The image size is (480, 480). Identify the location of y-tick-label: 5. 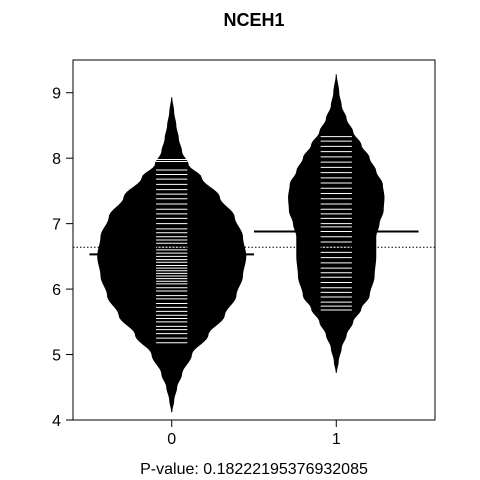
(56, 356).